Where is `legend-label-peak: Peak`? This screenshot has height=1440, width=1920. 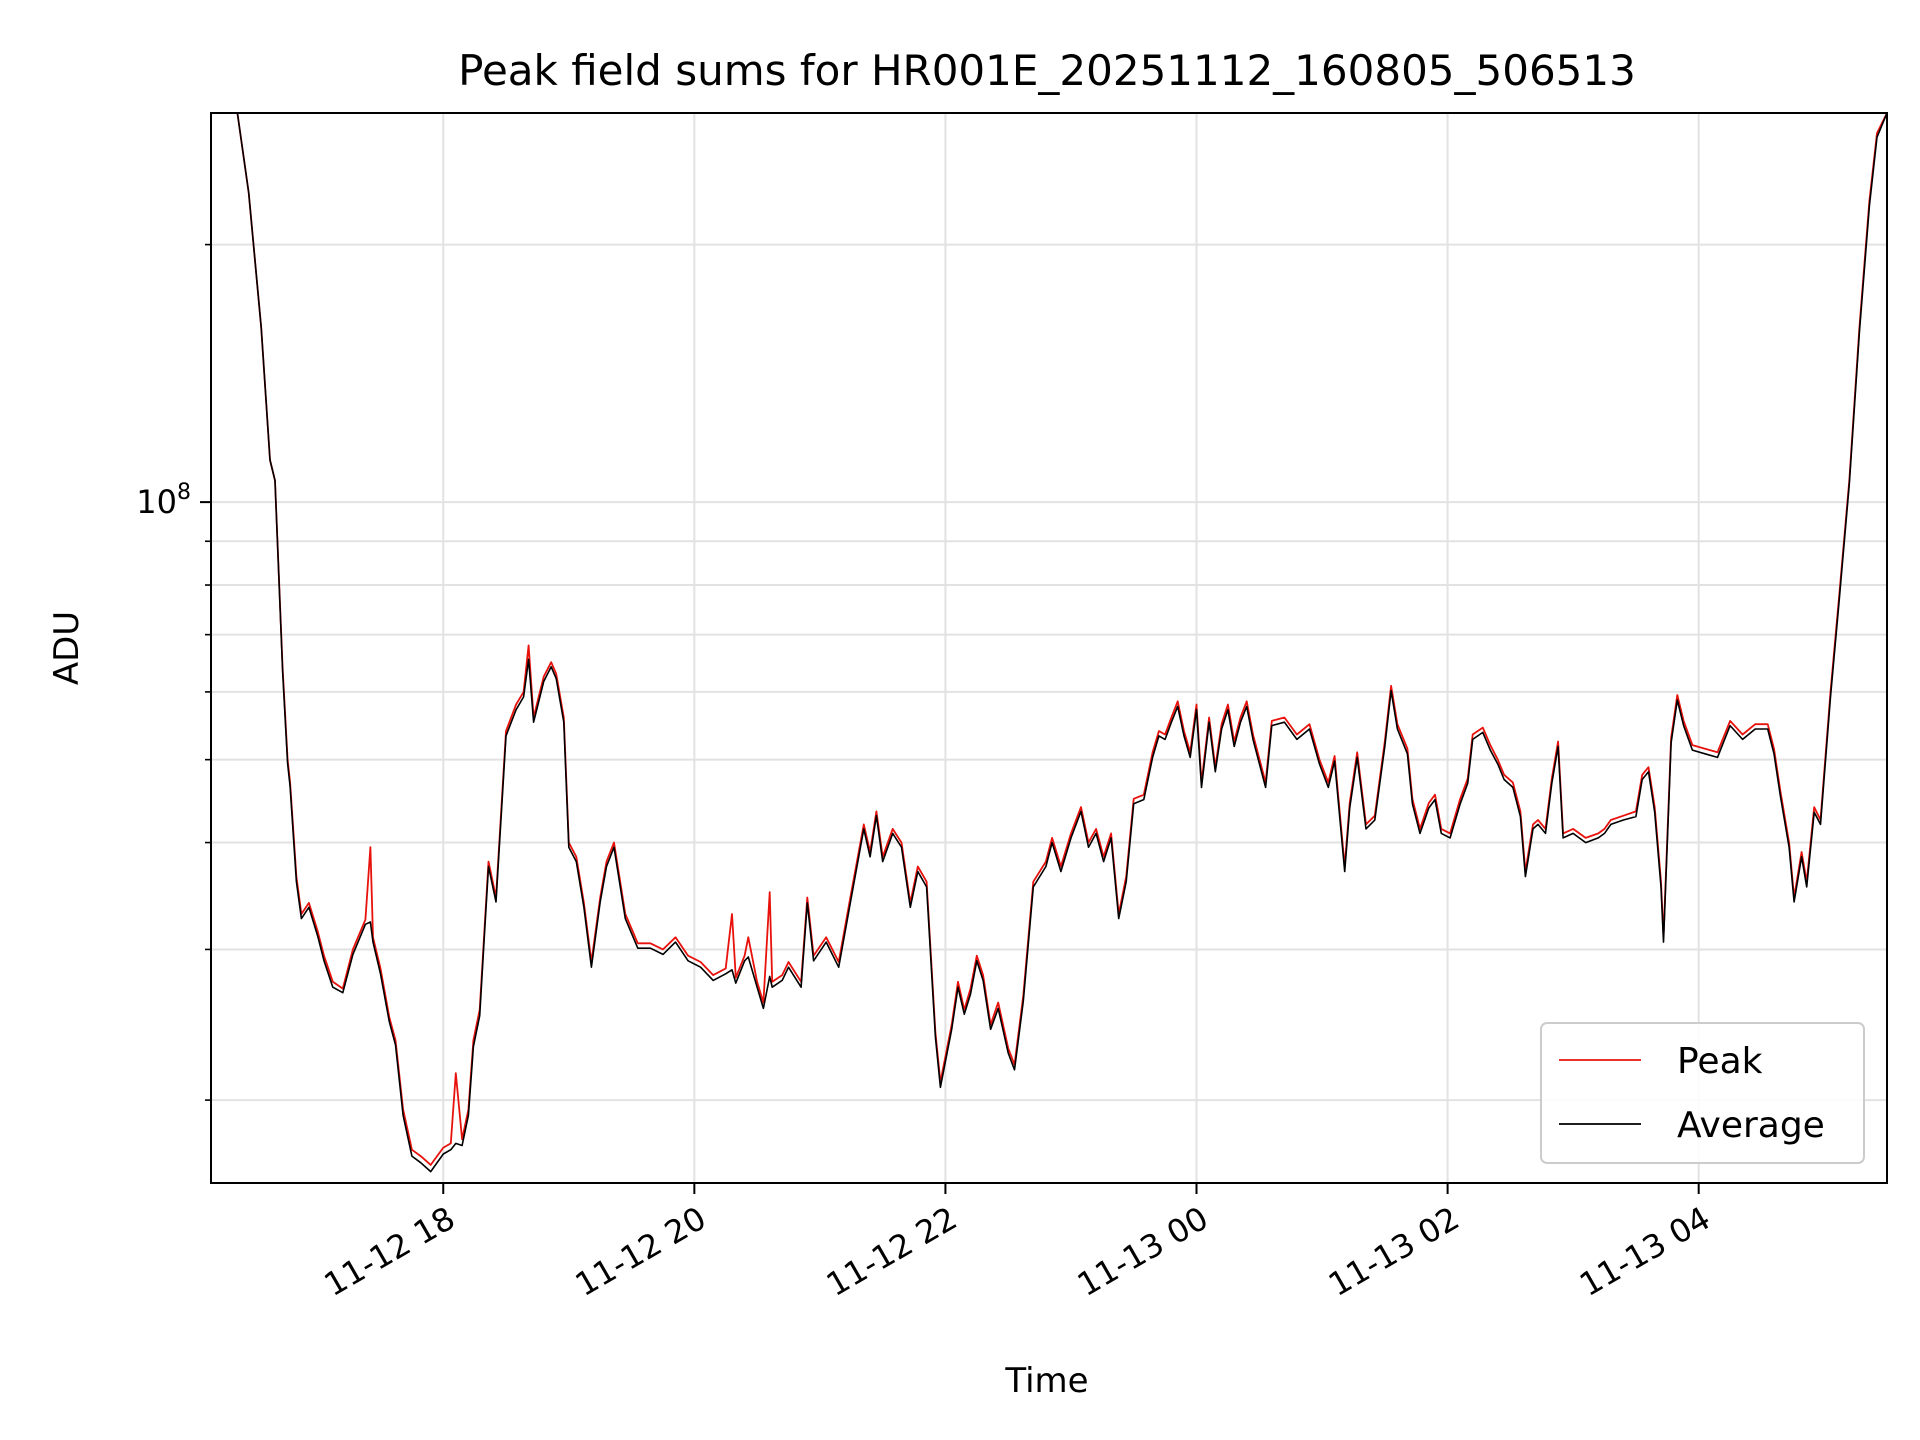 legend-label-peak: Peak is located at coordinates (1720, 1061).